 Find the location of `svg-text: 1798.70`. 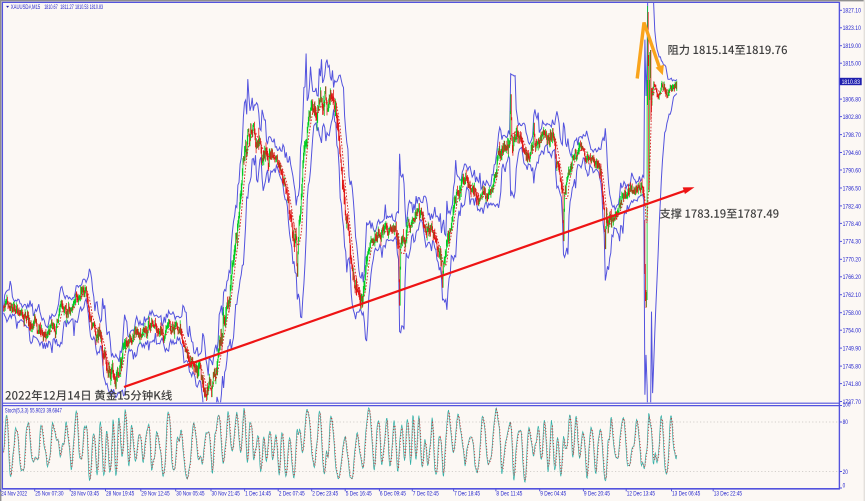

svg-text: 1798.70 is located at coordinates (852, 135).